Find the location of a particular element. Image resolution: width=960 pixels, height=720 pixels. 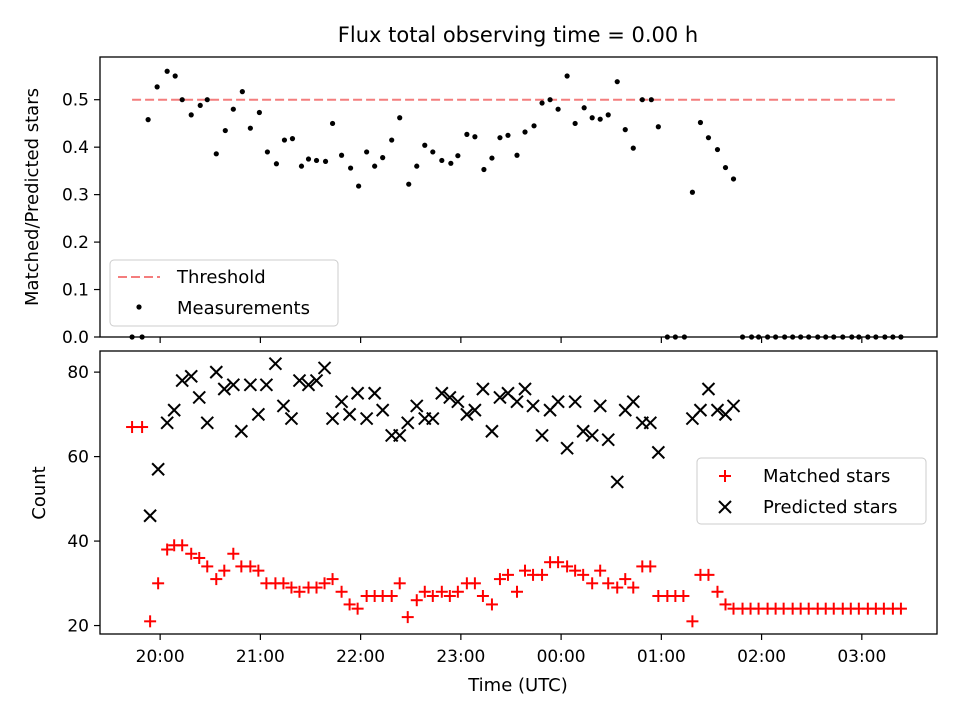

ratio-legend-box is located at coordinates (224, 293).